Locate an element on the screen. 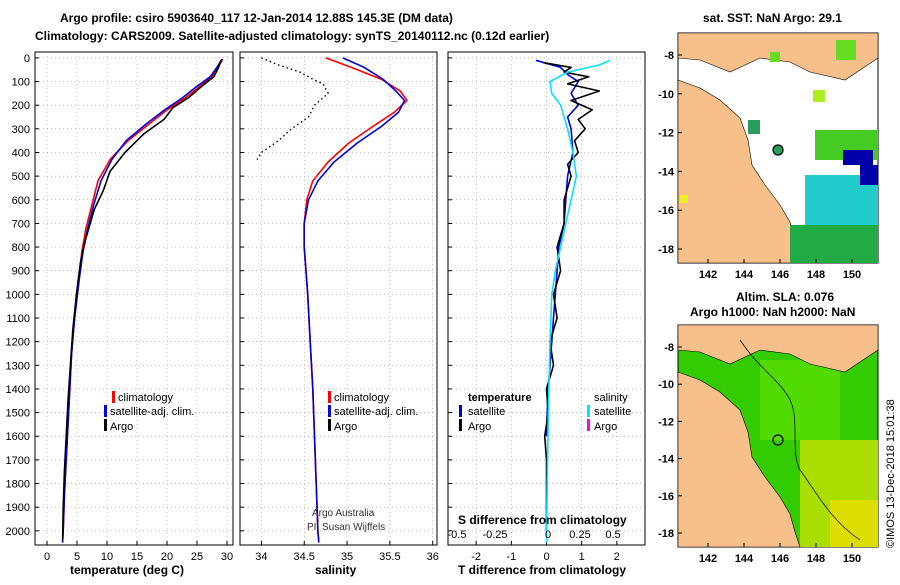 The width and height of the screenshot is (900, 585). depth-tick-label: 100 is located at coordinates (21, 83).